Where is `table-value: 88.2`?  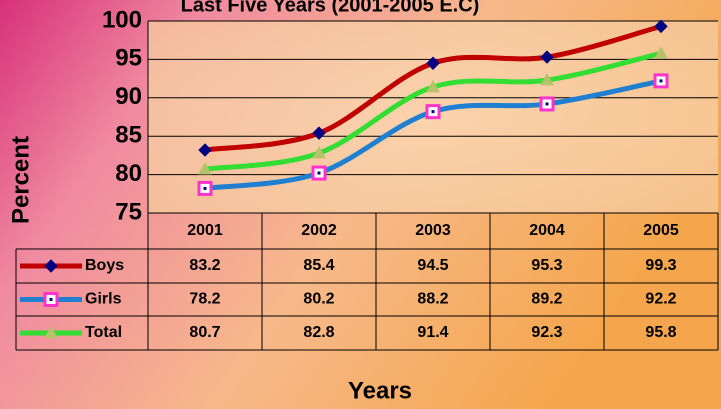
table-value: 88.2 is located at coordinates (432, 299).